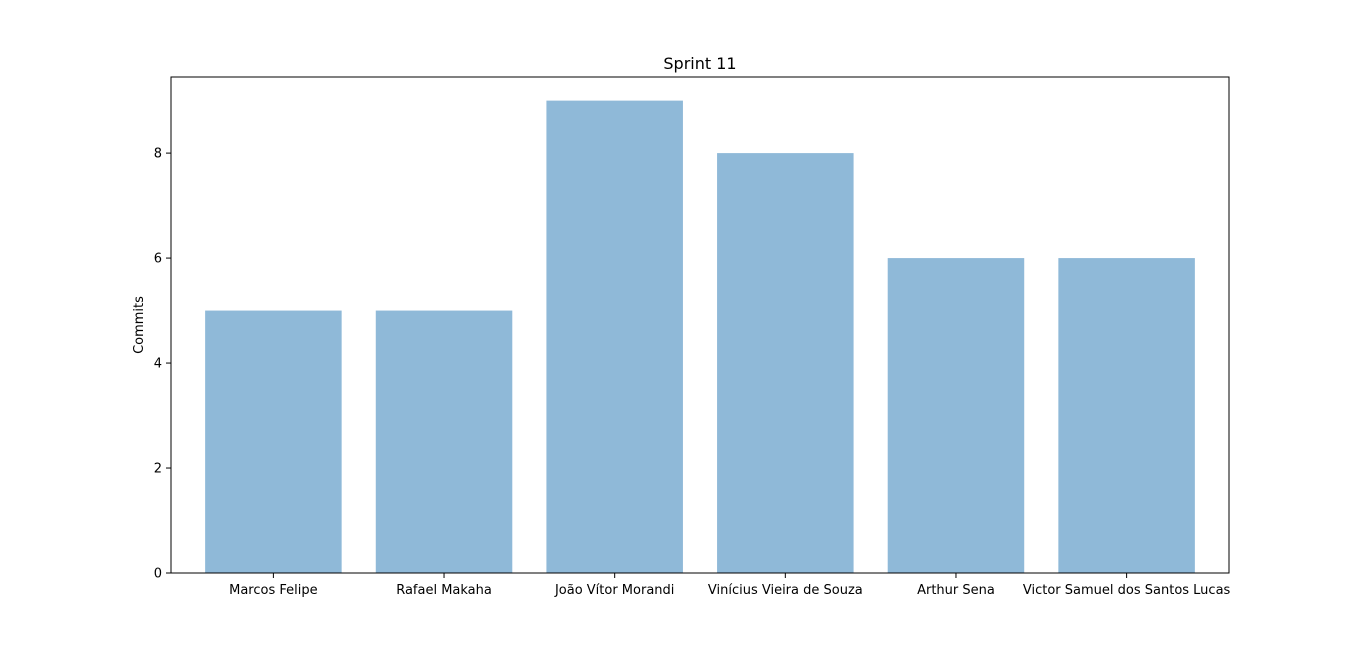 The height and width of the screenshot is (648, 1366). I want to click on y-axis-label: Commits, so click(139, 325).